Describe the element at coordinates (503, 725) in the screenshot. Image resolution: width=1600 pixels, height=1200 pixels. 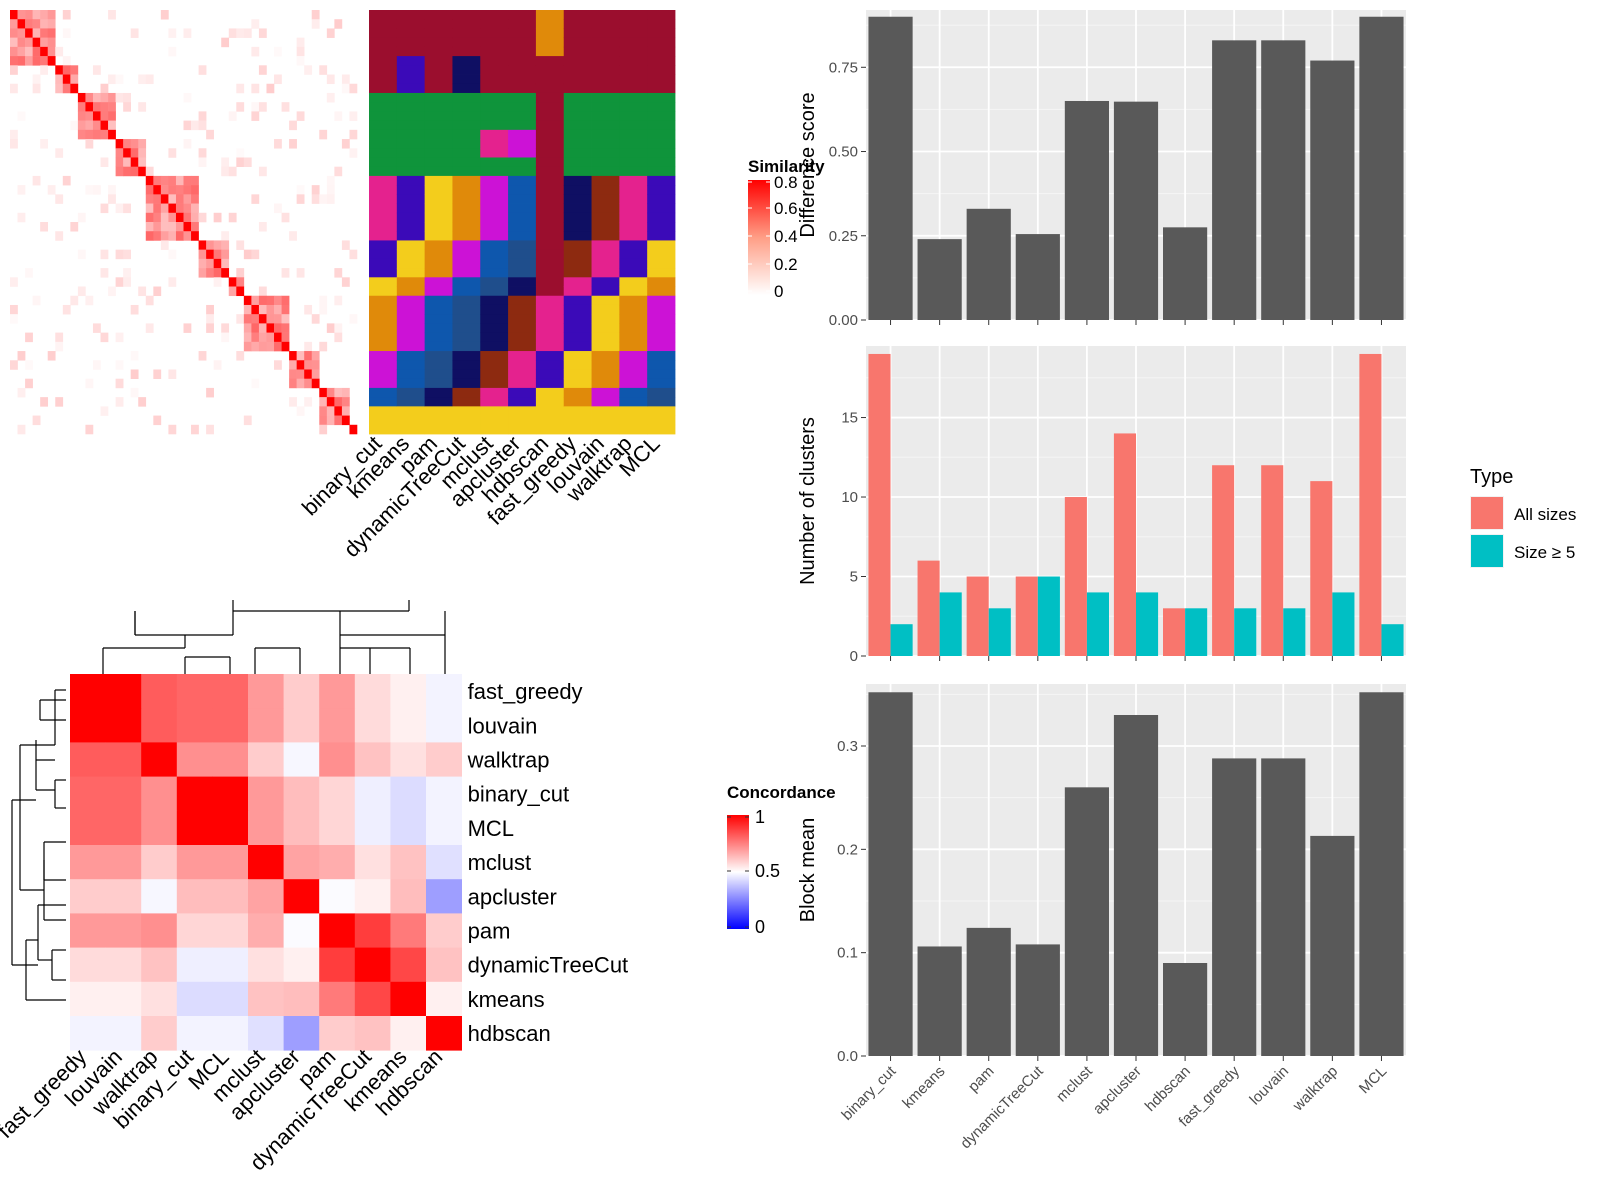
I see `concordance-row-label: louvain` at that location.